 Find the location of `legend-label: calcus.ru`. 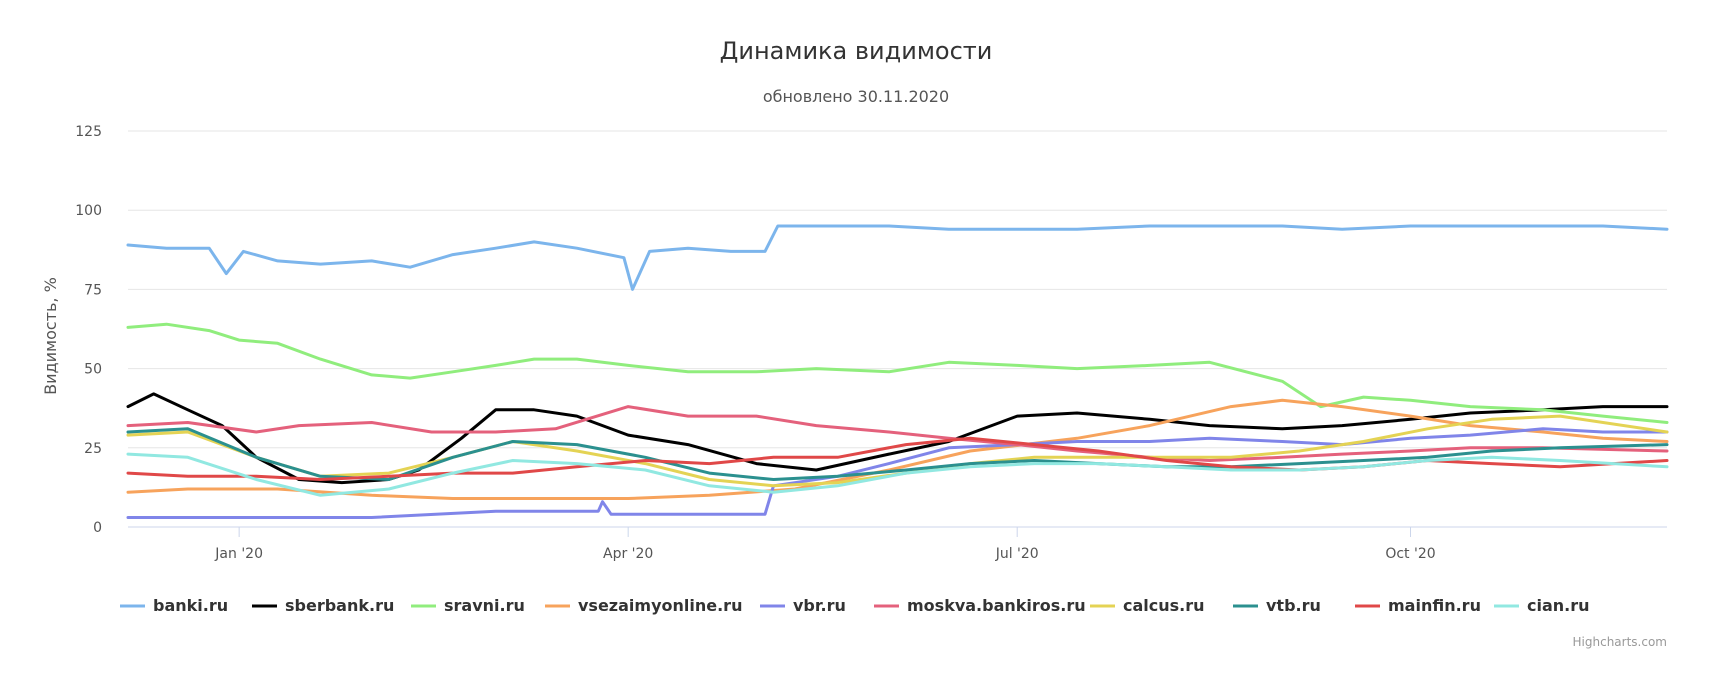

legend-label: calcus.ru is located at coordinates (1164, 605).